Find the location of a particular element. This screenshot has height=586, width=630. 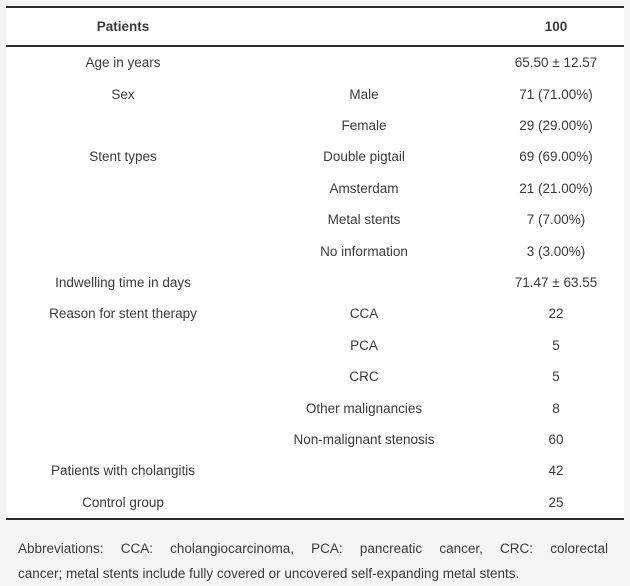

value-cell: 69 (69.00%) is located at coordinates (556, 157).